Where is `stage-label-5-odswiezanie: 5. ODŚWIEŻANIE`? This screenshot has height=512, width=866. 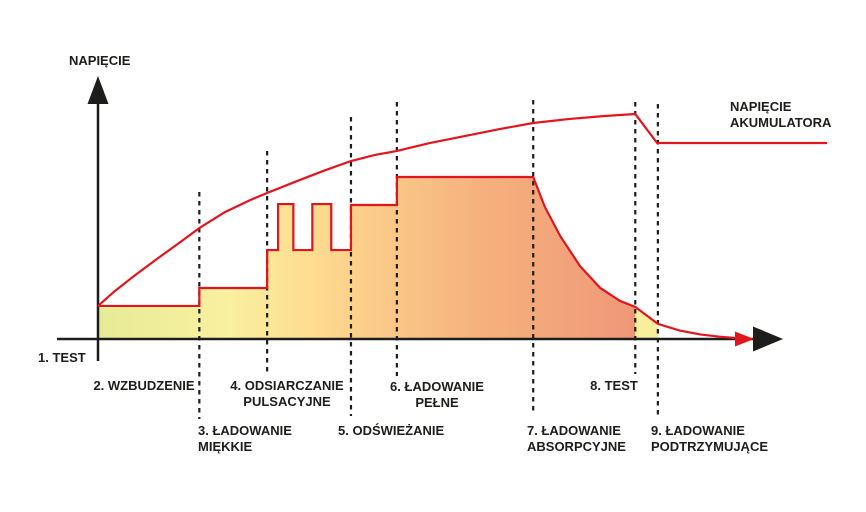 stage-label-5-odswiezanie: 5. ODŚWIEŻANIE is located at coordinates (391, 430).